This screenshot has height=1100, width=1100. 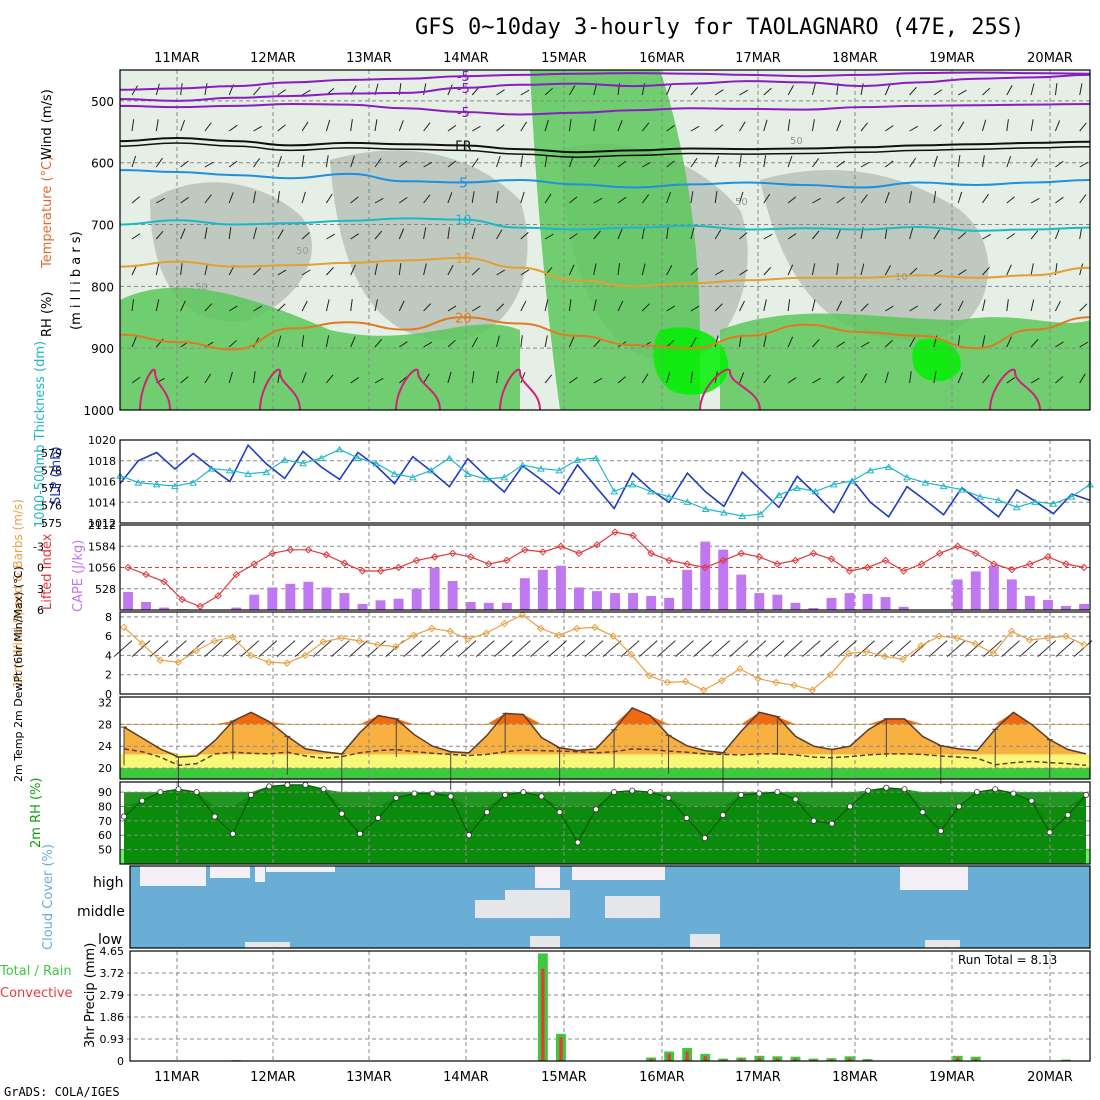 I want to click on x-tick-label-bottom: 15MAR, so click(x=564, y=1077).